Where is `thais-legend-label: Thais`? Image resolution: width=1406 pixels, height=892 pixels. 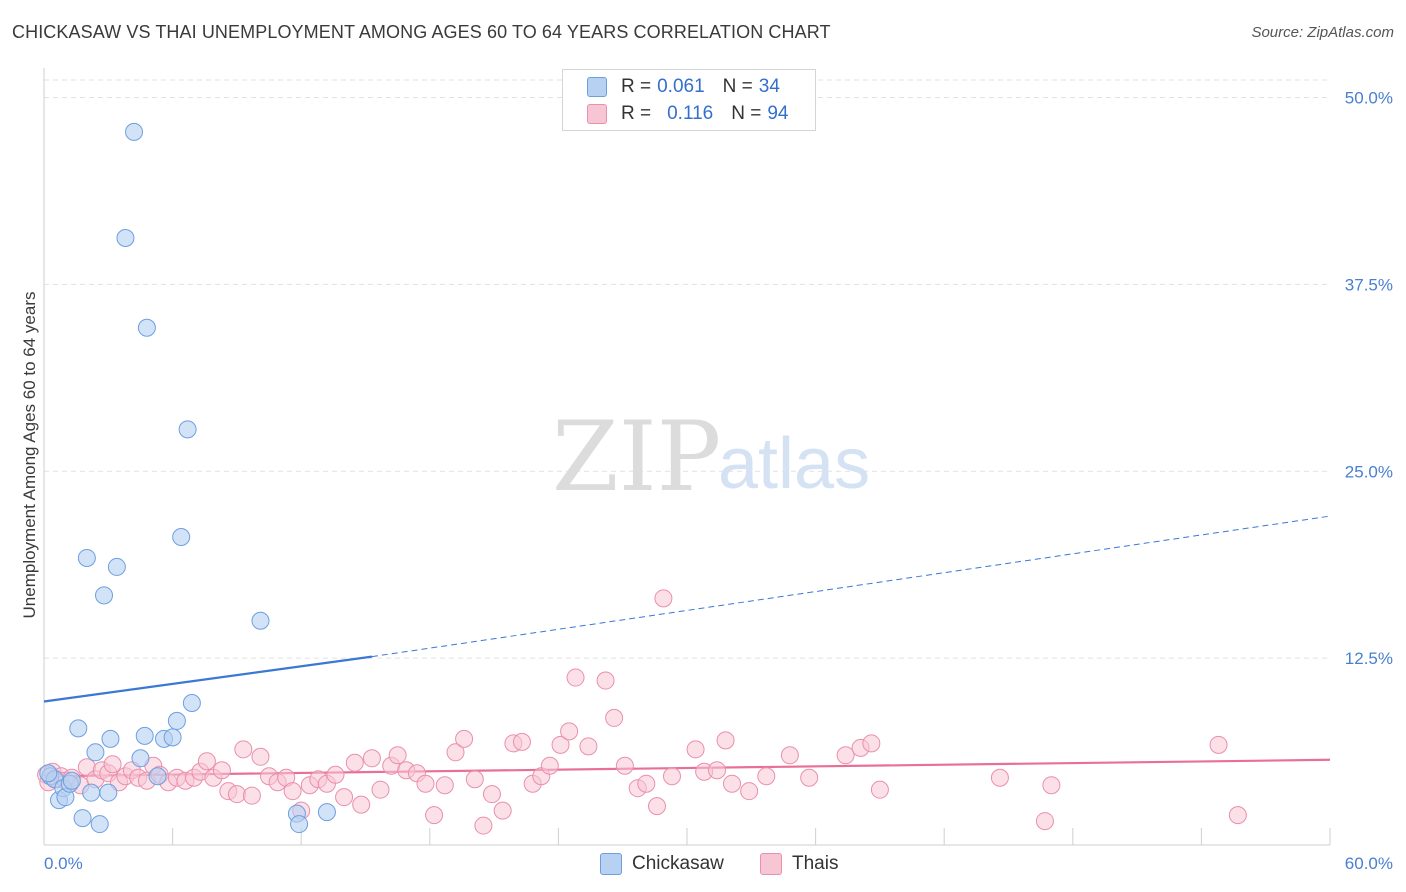
thais-legend-label: Thais is located at coordinates (815, 863).